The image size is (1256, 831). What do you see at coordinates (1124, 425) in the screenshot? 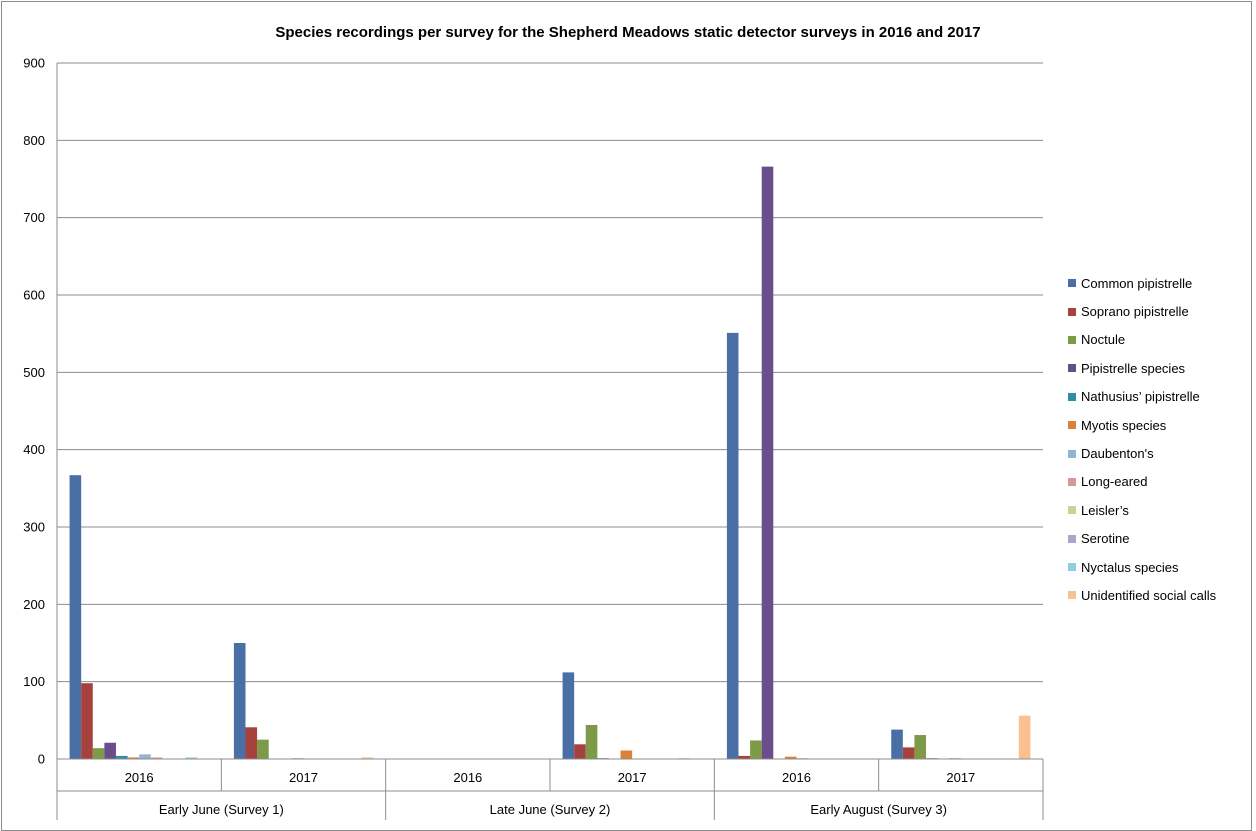
I see `legend-label: Myotis species` at bounding box center [1124, 425].